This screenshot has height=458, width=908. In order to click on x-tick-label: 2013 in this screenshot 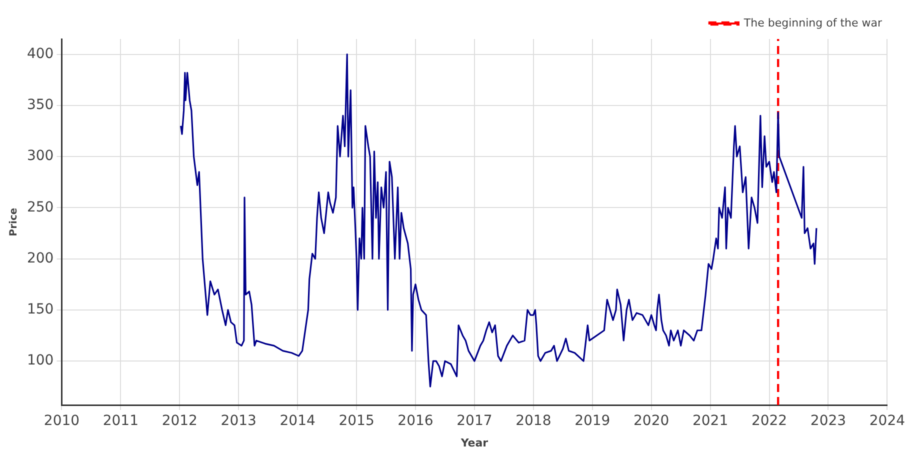, I will do `click(238, 421)`.